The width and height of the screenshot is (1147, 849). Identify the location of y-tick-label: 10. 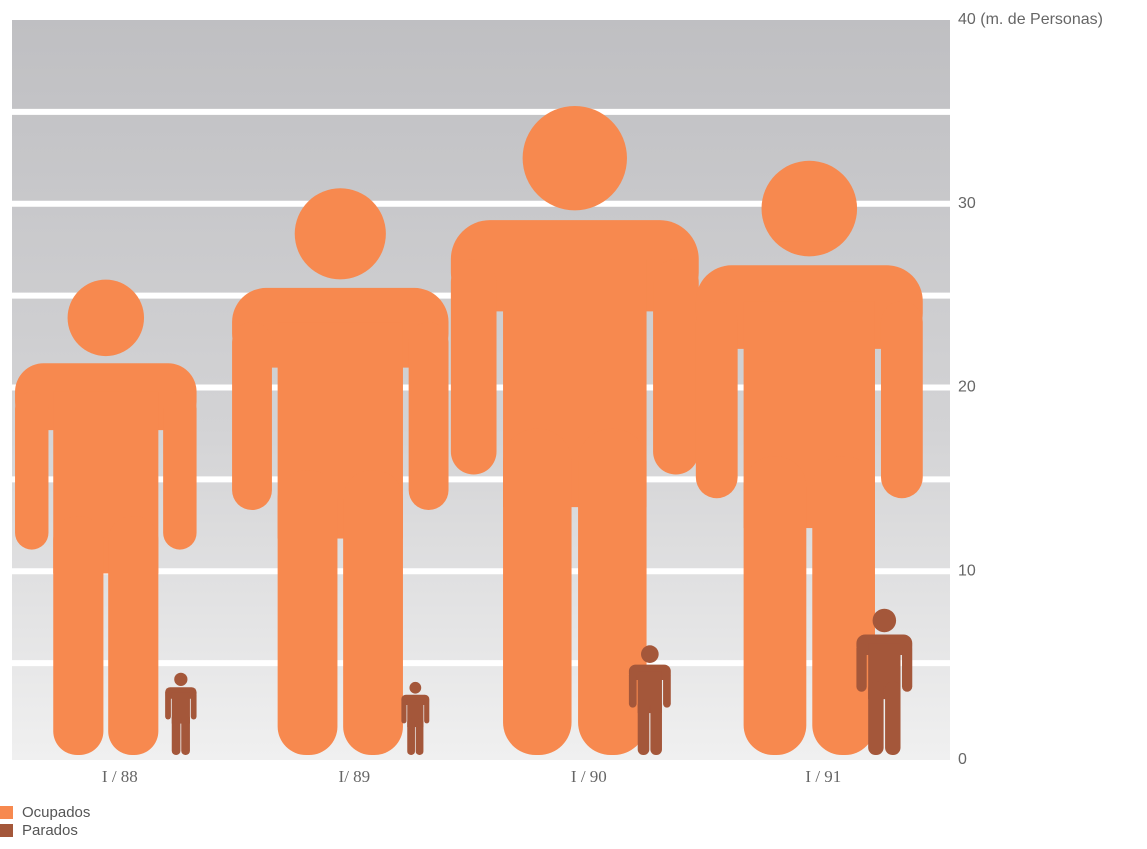
(967, 570).